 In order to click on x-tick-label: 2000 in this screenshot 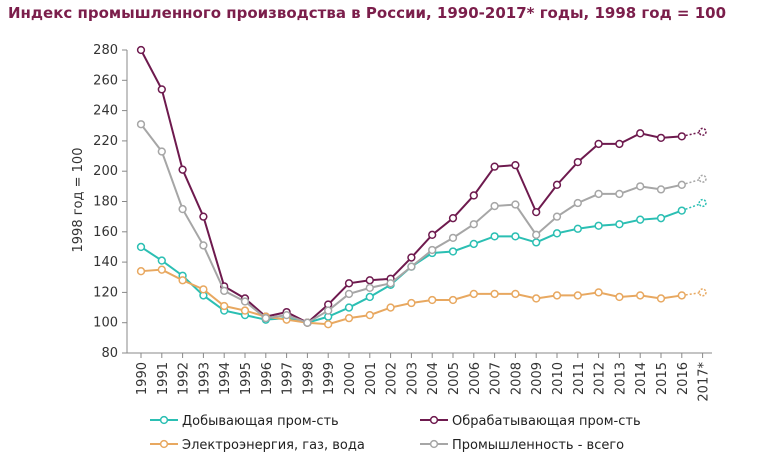, I will do `click(350, 378)`.